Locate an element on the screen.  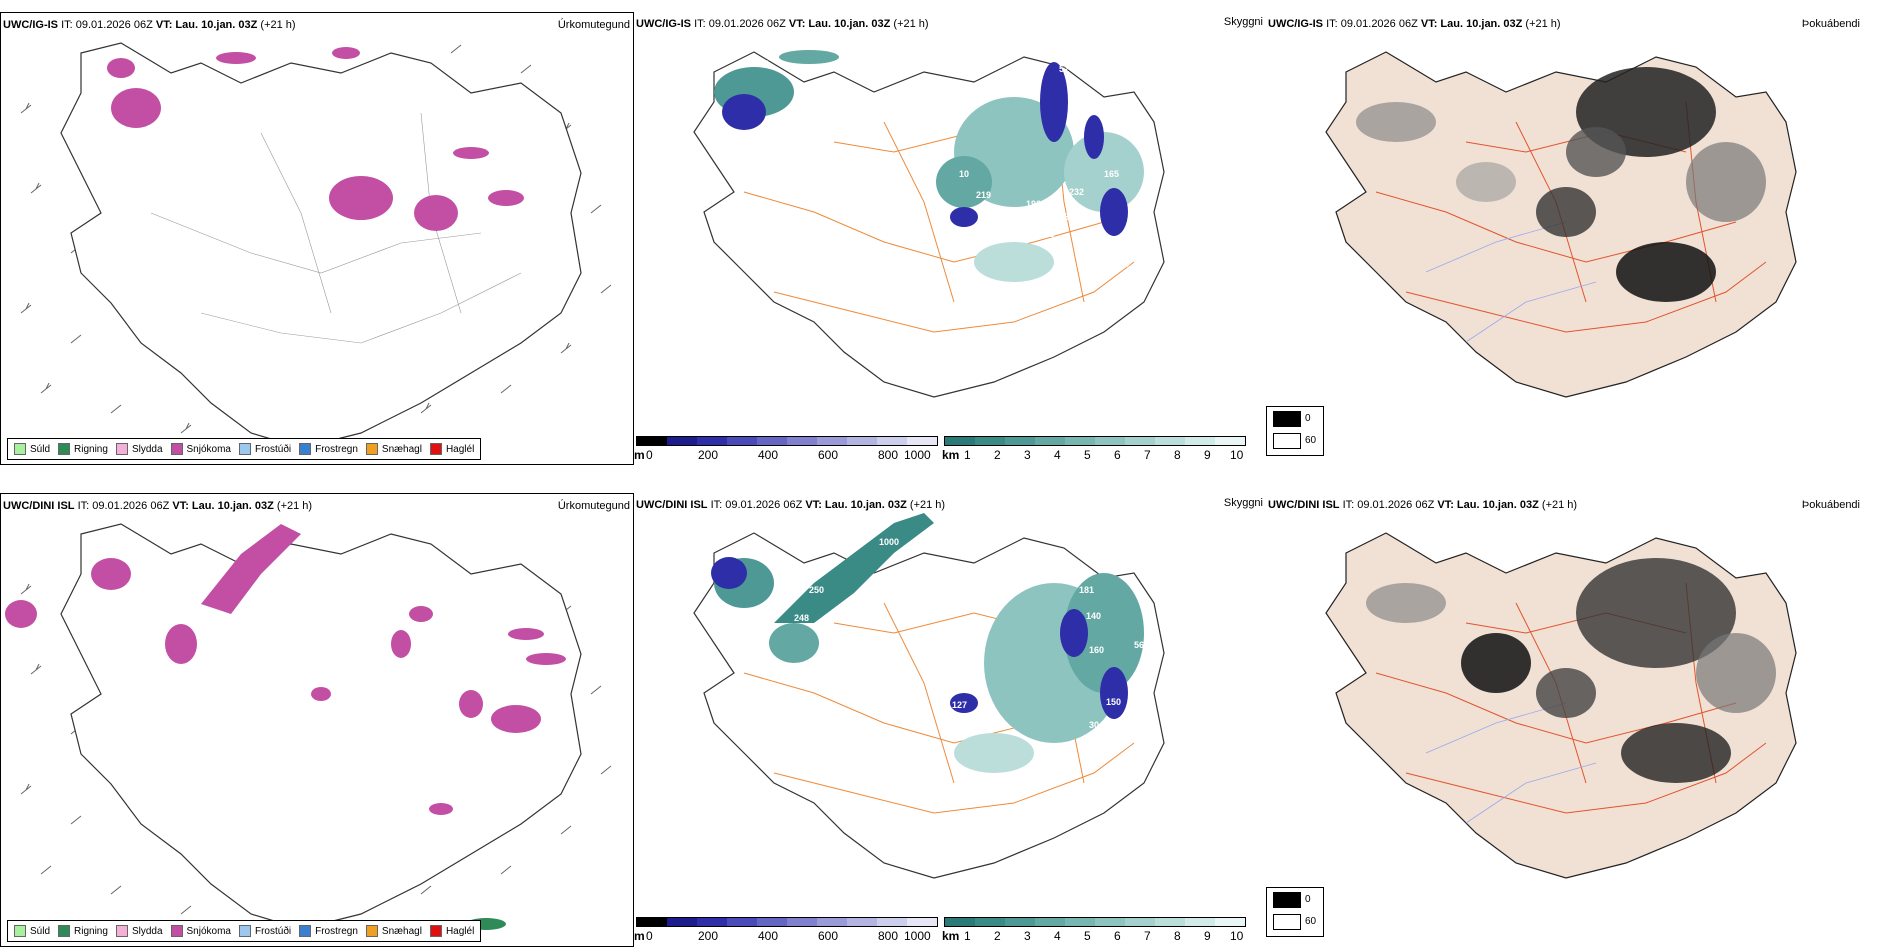
vis-value: 196 is located at coordinates (1033, 204).